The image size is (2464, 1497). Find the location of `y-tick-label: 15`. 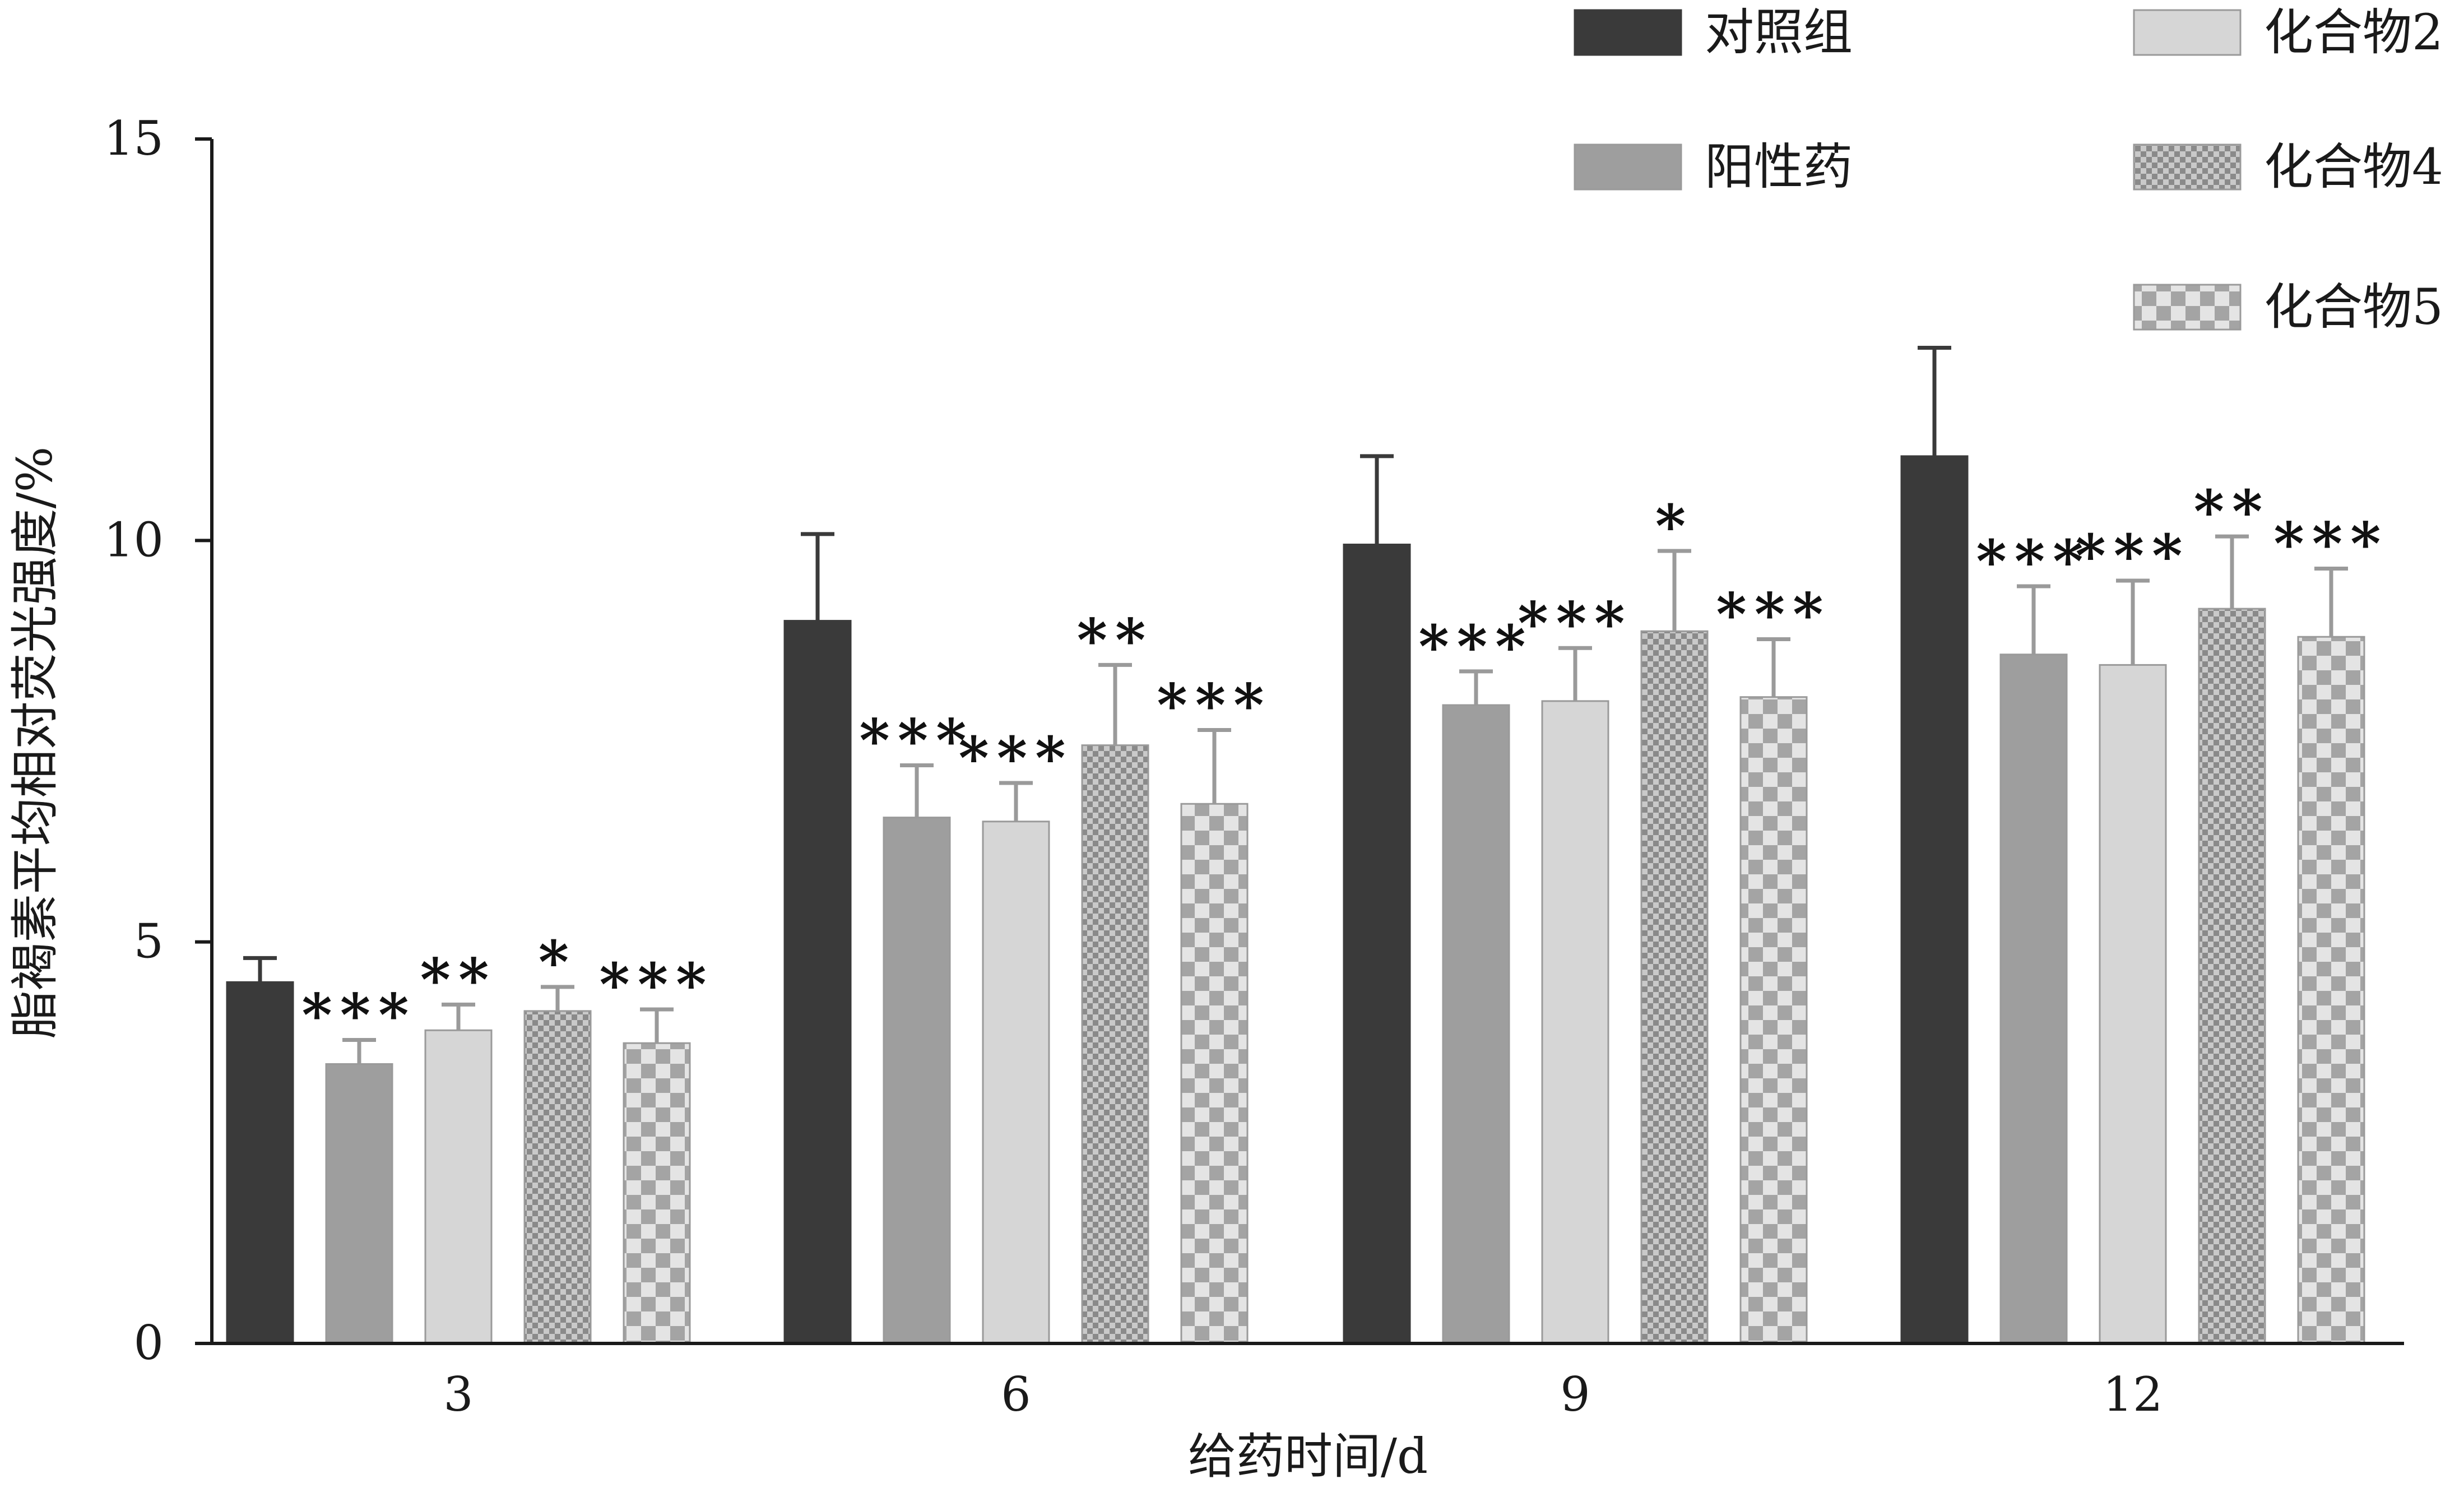

y-tick-label: 15 is located at coordinates (134, 139).